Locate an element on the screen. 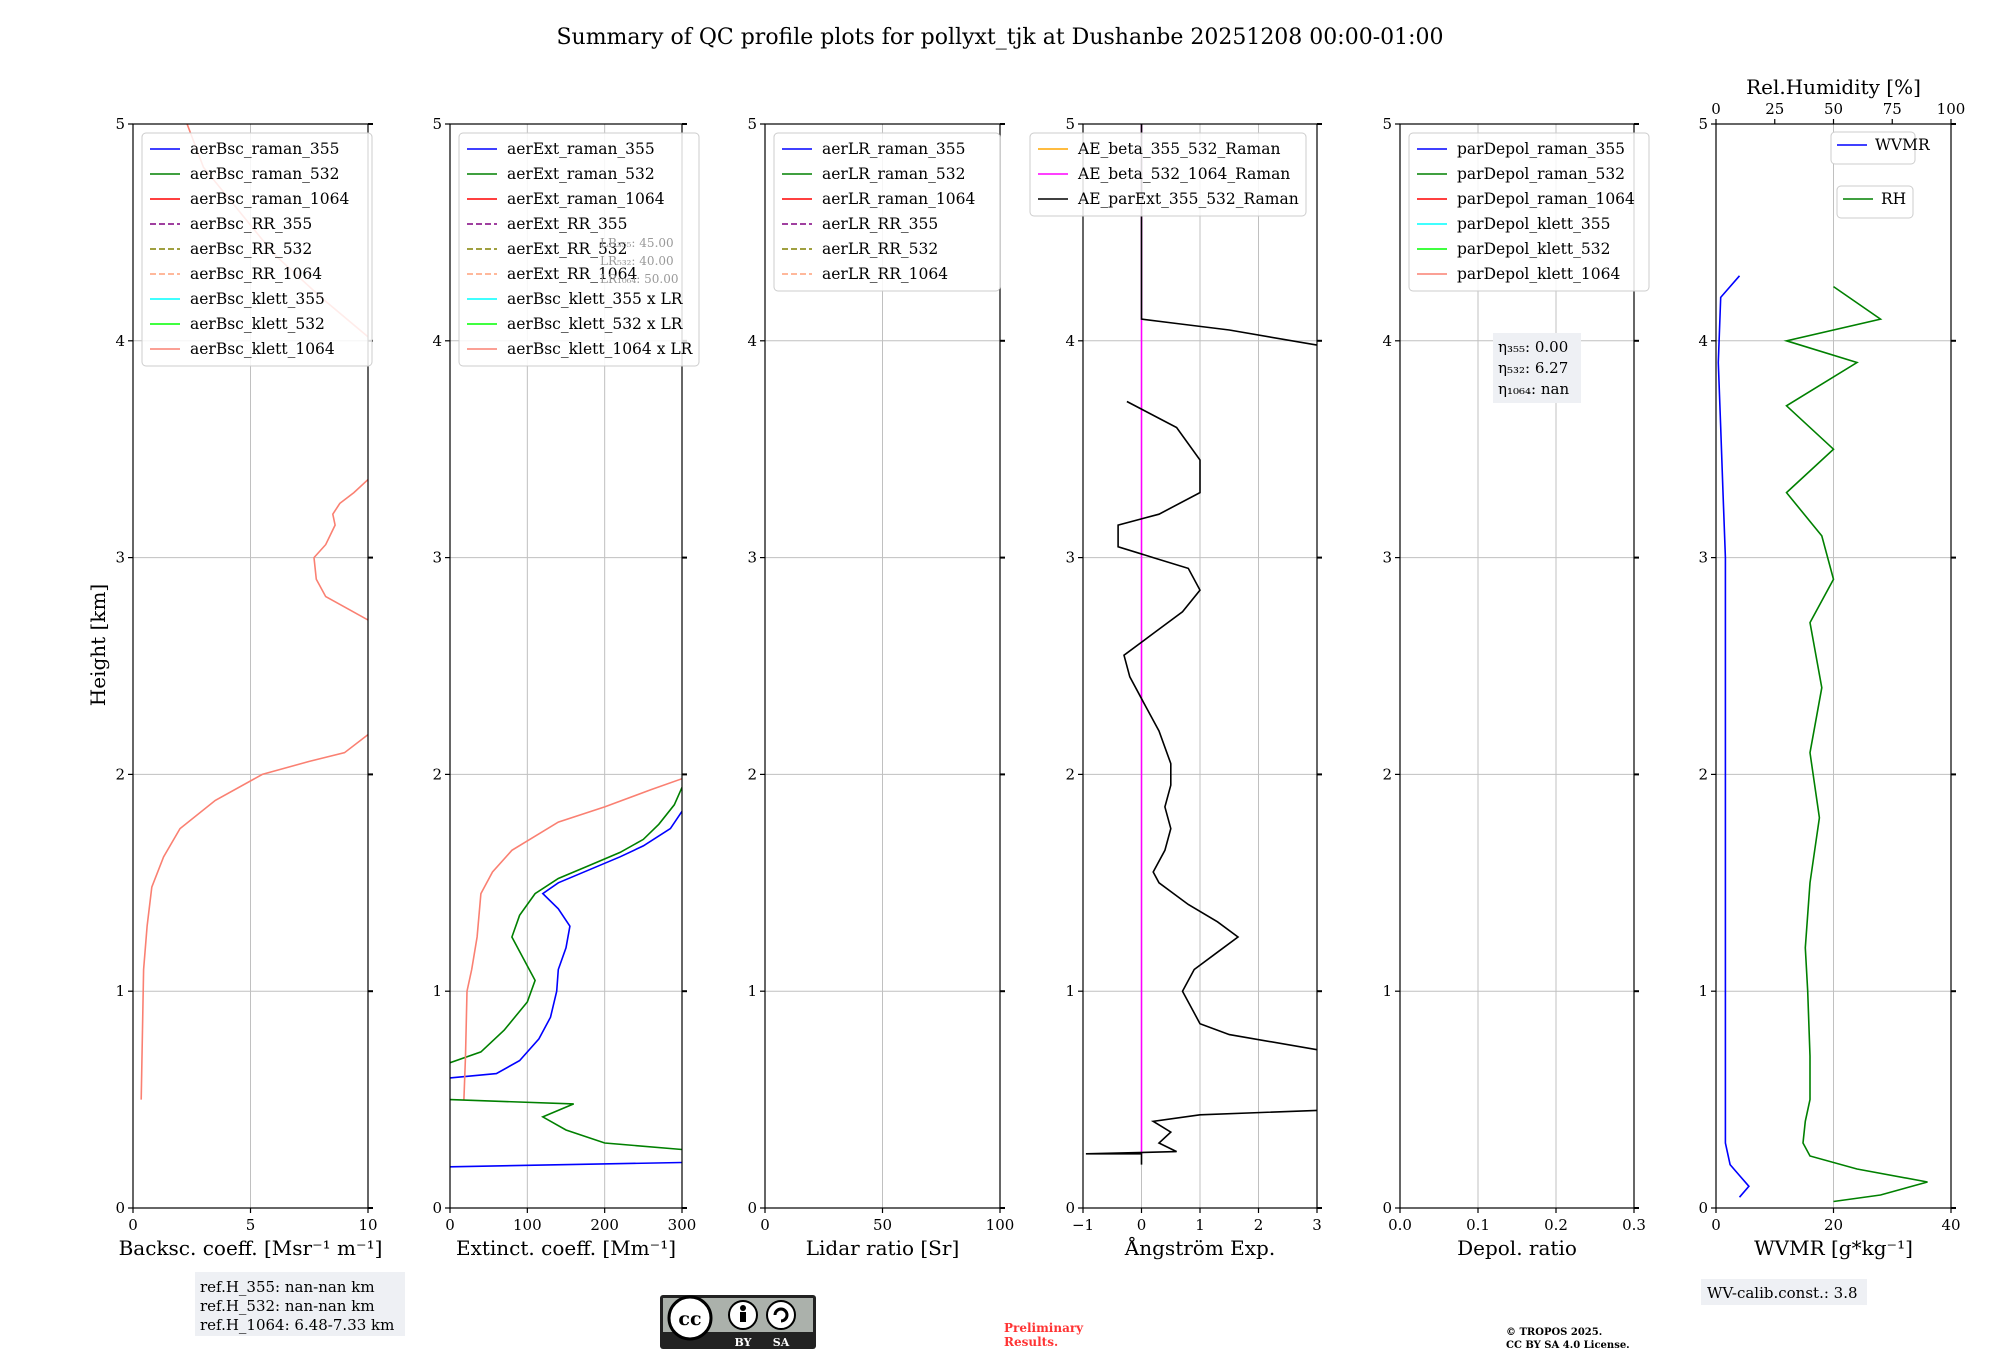 The width and height of the screenshot is (2000, 1360). y-axis-label: Height [km] is located at coordinates (98, 645).